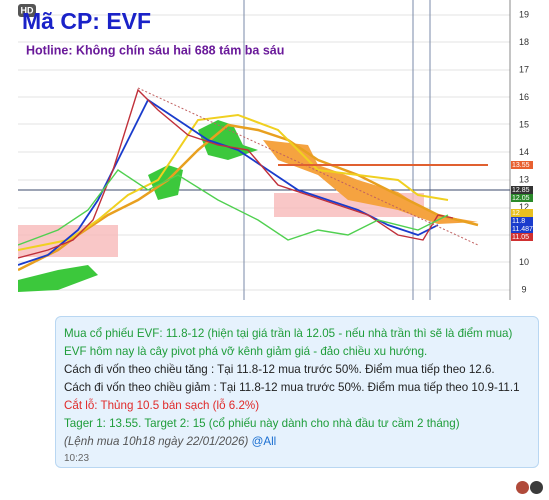  I want to click on axis-label: 13, so click(524, 179).